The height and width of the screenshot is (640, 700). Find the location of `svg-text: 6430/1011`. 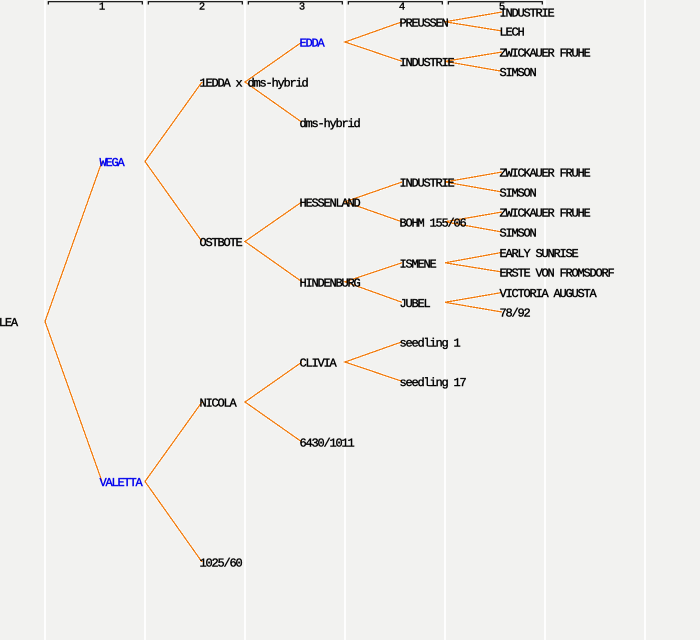

svg-text: 6430/1011 is located at coordinates (327, 444).